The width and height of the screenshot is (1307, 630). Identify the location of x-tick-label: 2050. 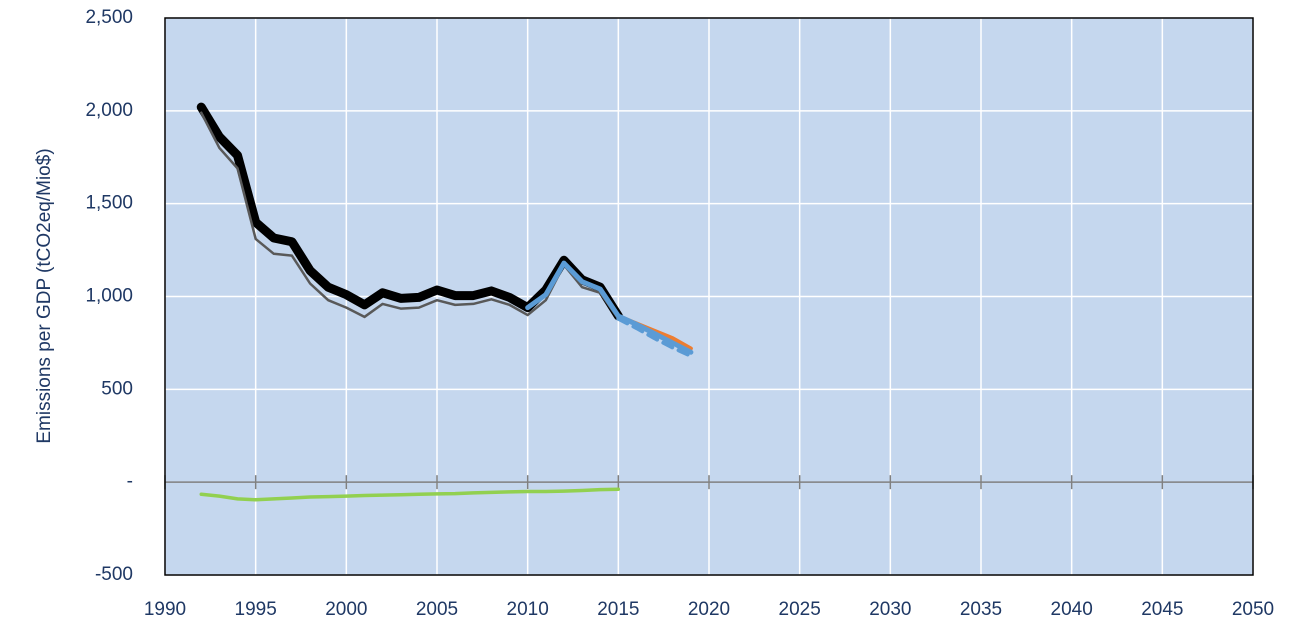
(1253, 609).